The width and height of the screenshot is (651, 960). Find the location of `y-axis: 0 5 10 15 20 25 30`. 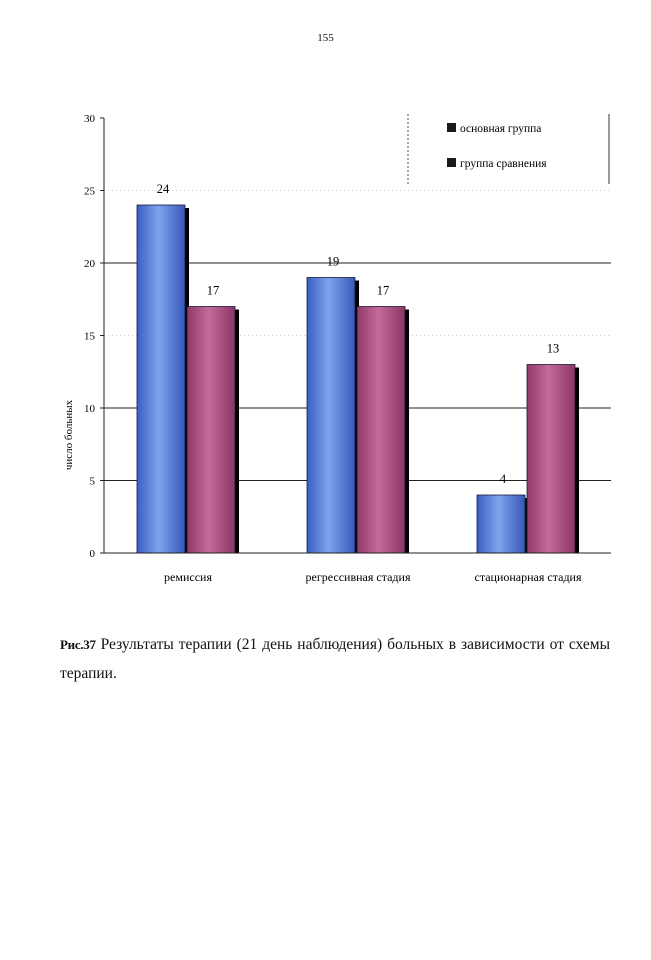

y-axis: 0 5 10 15 20 25 30 is located at coordinates (94, 336).